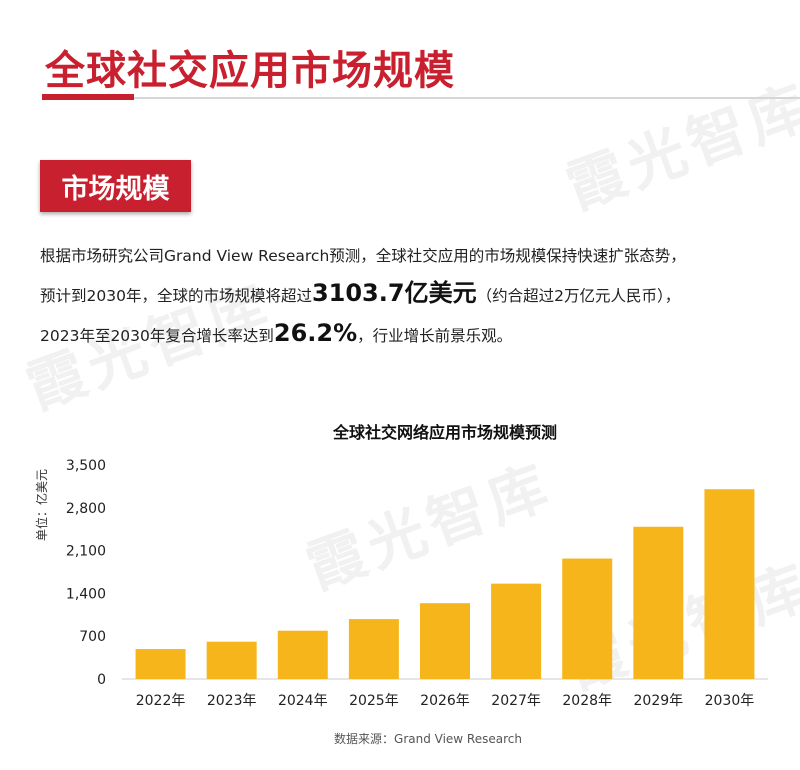 The height and width of the screenshot is (770, 800). Describe the element at coordinates (587, 701) in the screenshot. I see `x-tick-label: 2028年` at that location.